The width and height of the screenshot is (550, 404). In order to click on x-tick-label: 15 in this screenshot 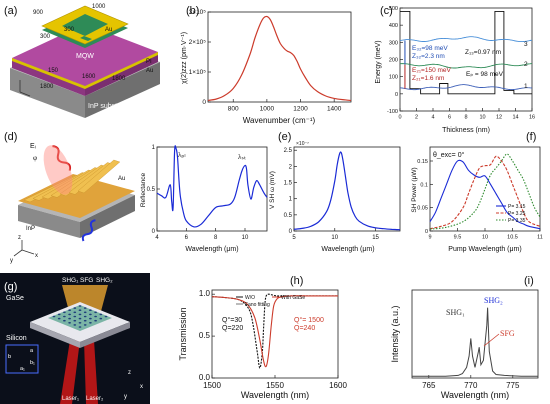, I will do `click(375, 238)`.